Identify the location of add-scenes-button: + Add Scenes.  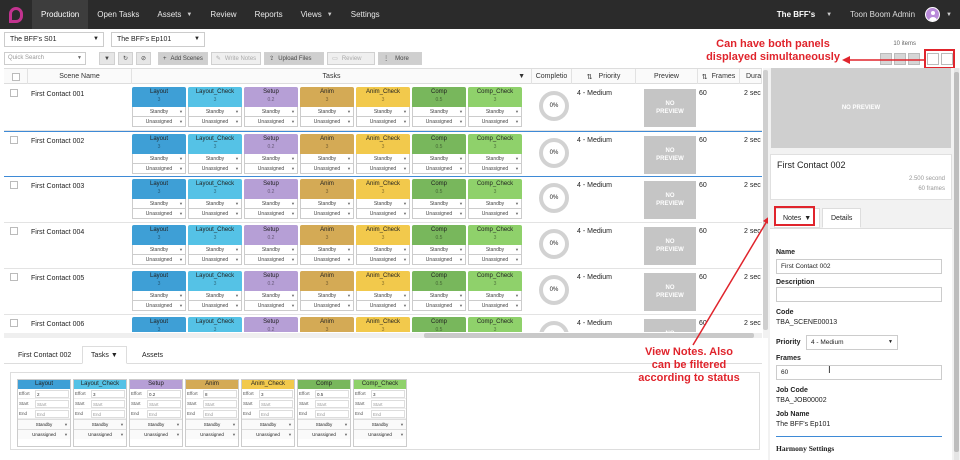
(183, 58).